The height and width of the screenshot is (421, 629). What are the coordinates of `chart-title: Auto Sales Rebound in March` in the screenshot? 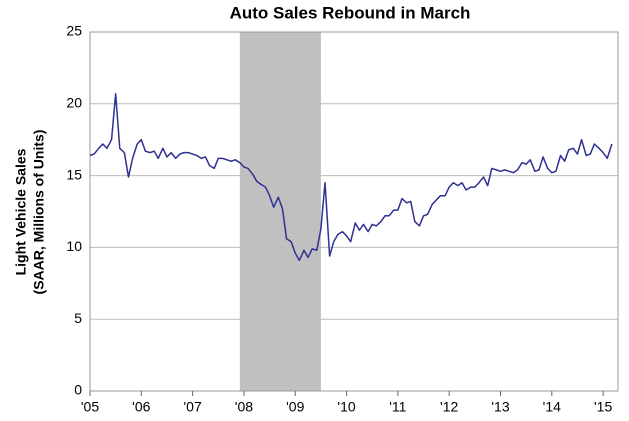 It's located at (350, 12).